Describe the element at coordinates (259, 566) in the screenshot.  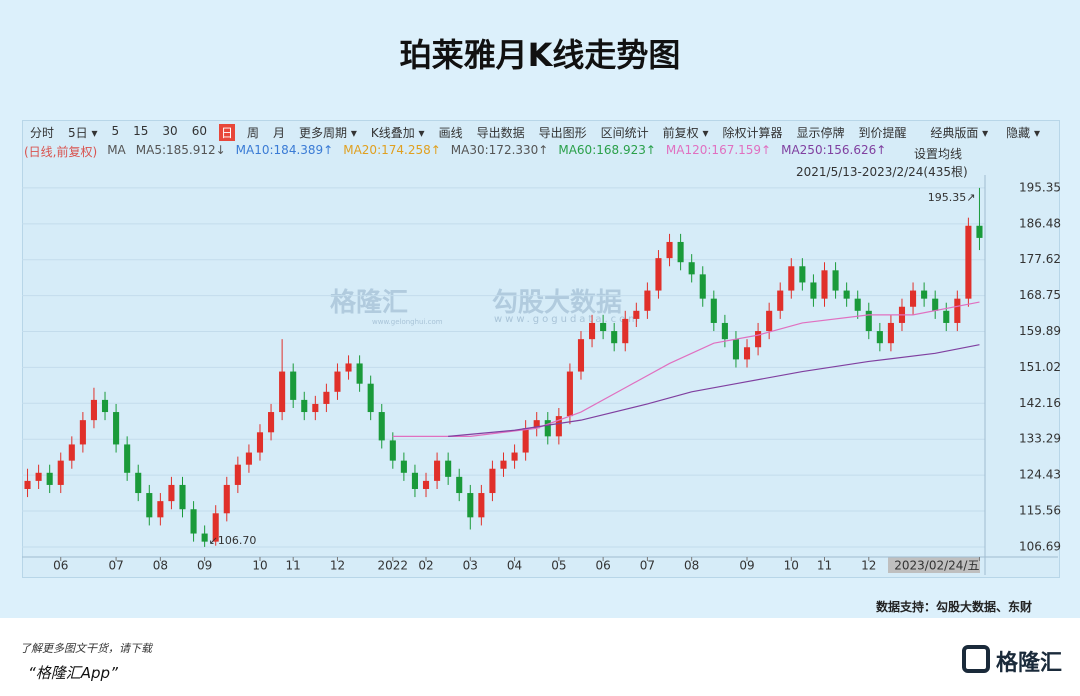
I see `x-tick-label: 10` at that location.